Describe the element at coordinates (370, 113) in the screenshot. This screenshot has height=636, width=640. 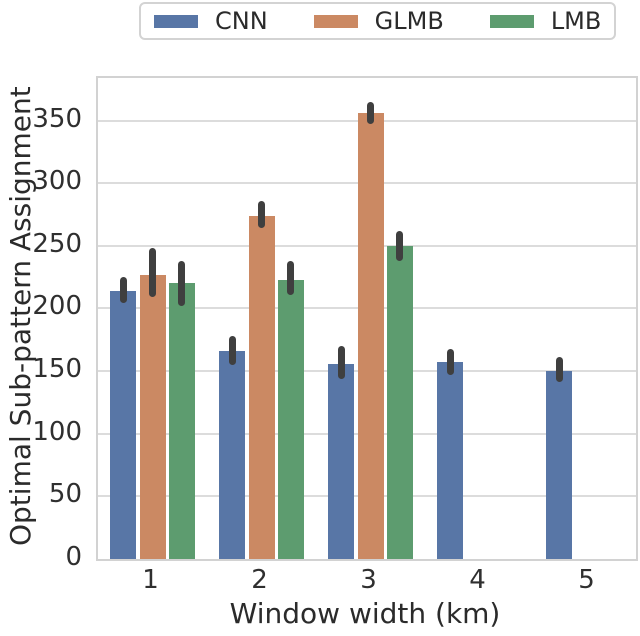
I see `error-bar-glmb-group3` at that location.